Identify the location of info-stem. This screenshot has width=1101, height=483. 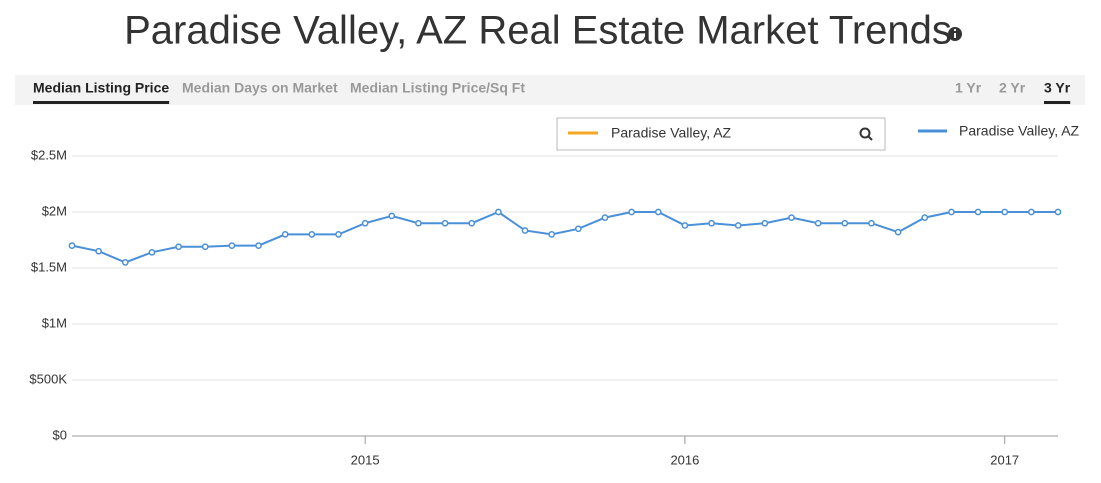
(955, 35).